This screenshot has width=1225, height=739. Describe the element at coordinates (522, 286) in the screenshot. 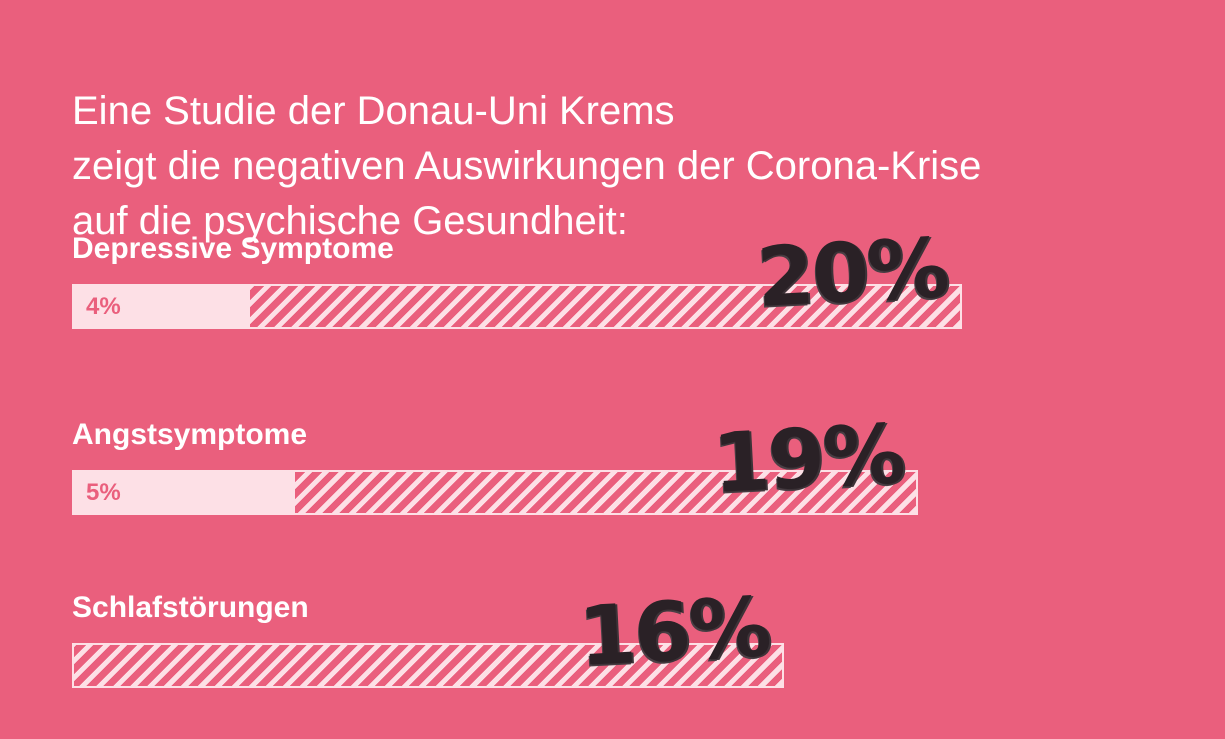

I see `bar-row-depressive: Depressive Symptome 4% 20%` at that location.